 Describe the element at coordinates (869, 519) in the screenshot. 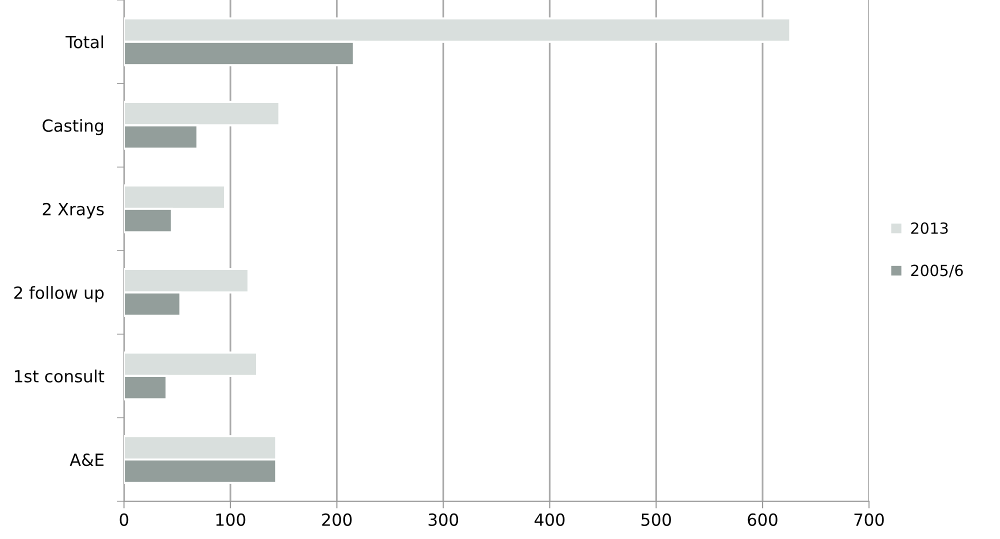

I see `x-tick-label: 700` at that location.